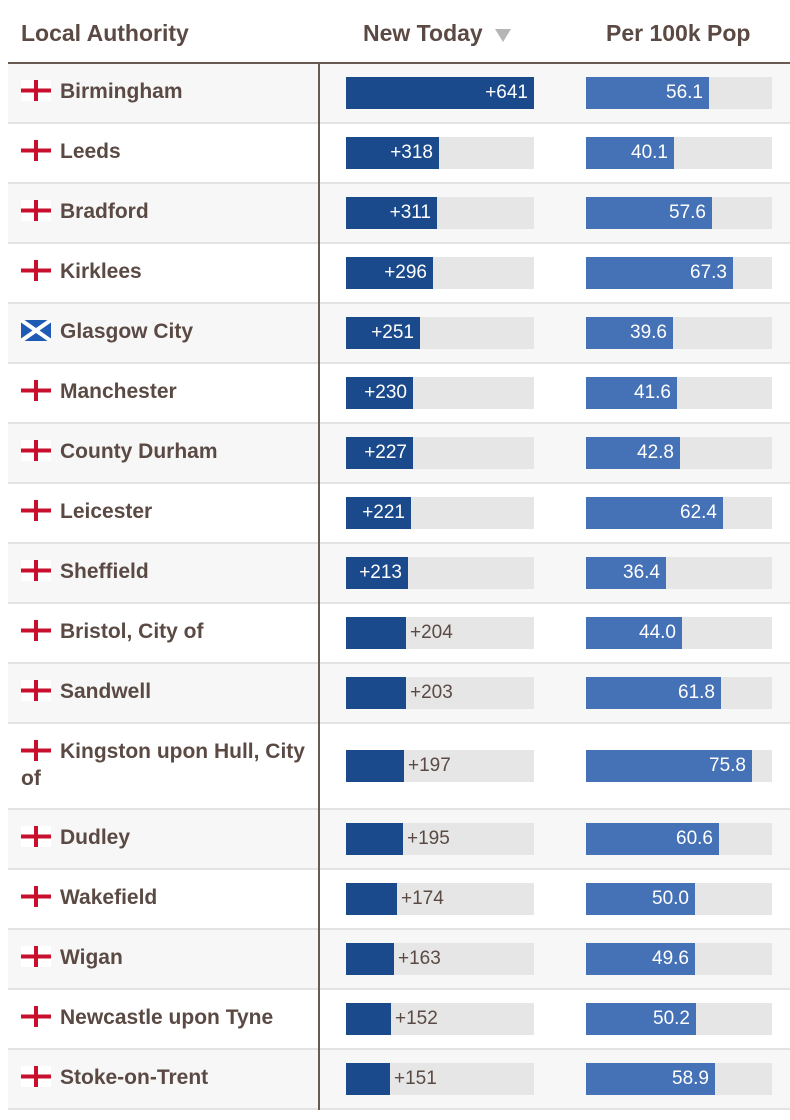 This screenshot has height=1120, width=790. I want to click on table-row: Manchester +230 41.6, so click(399, 394).